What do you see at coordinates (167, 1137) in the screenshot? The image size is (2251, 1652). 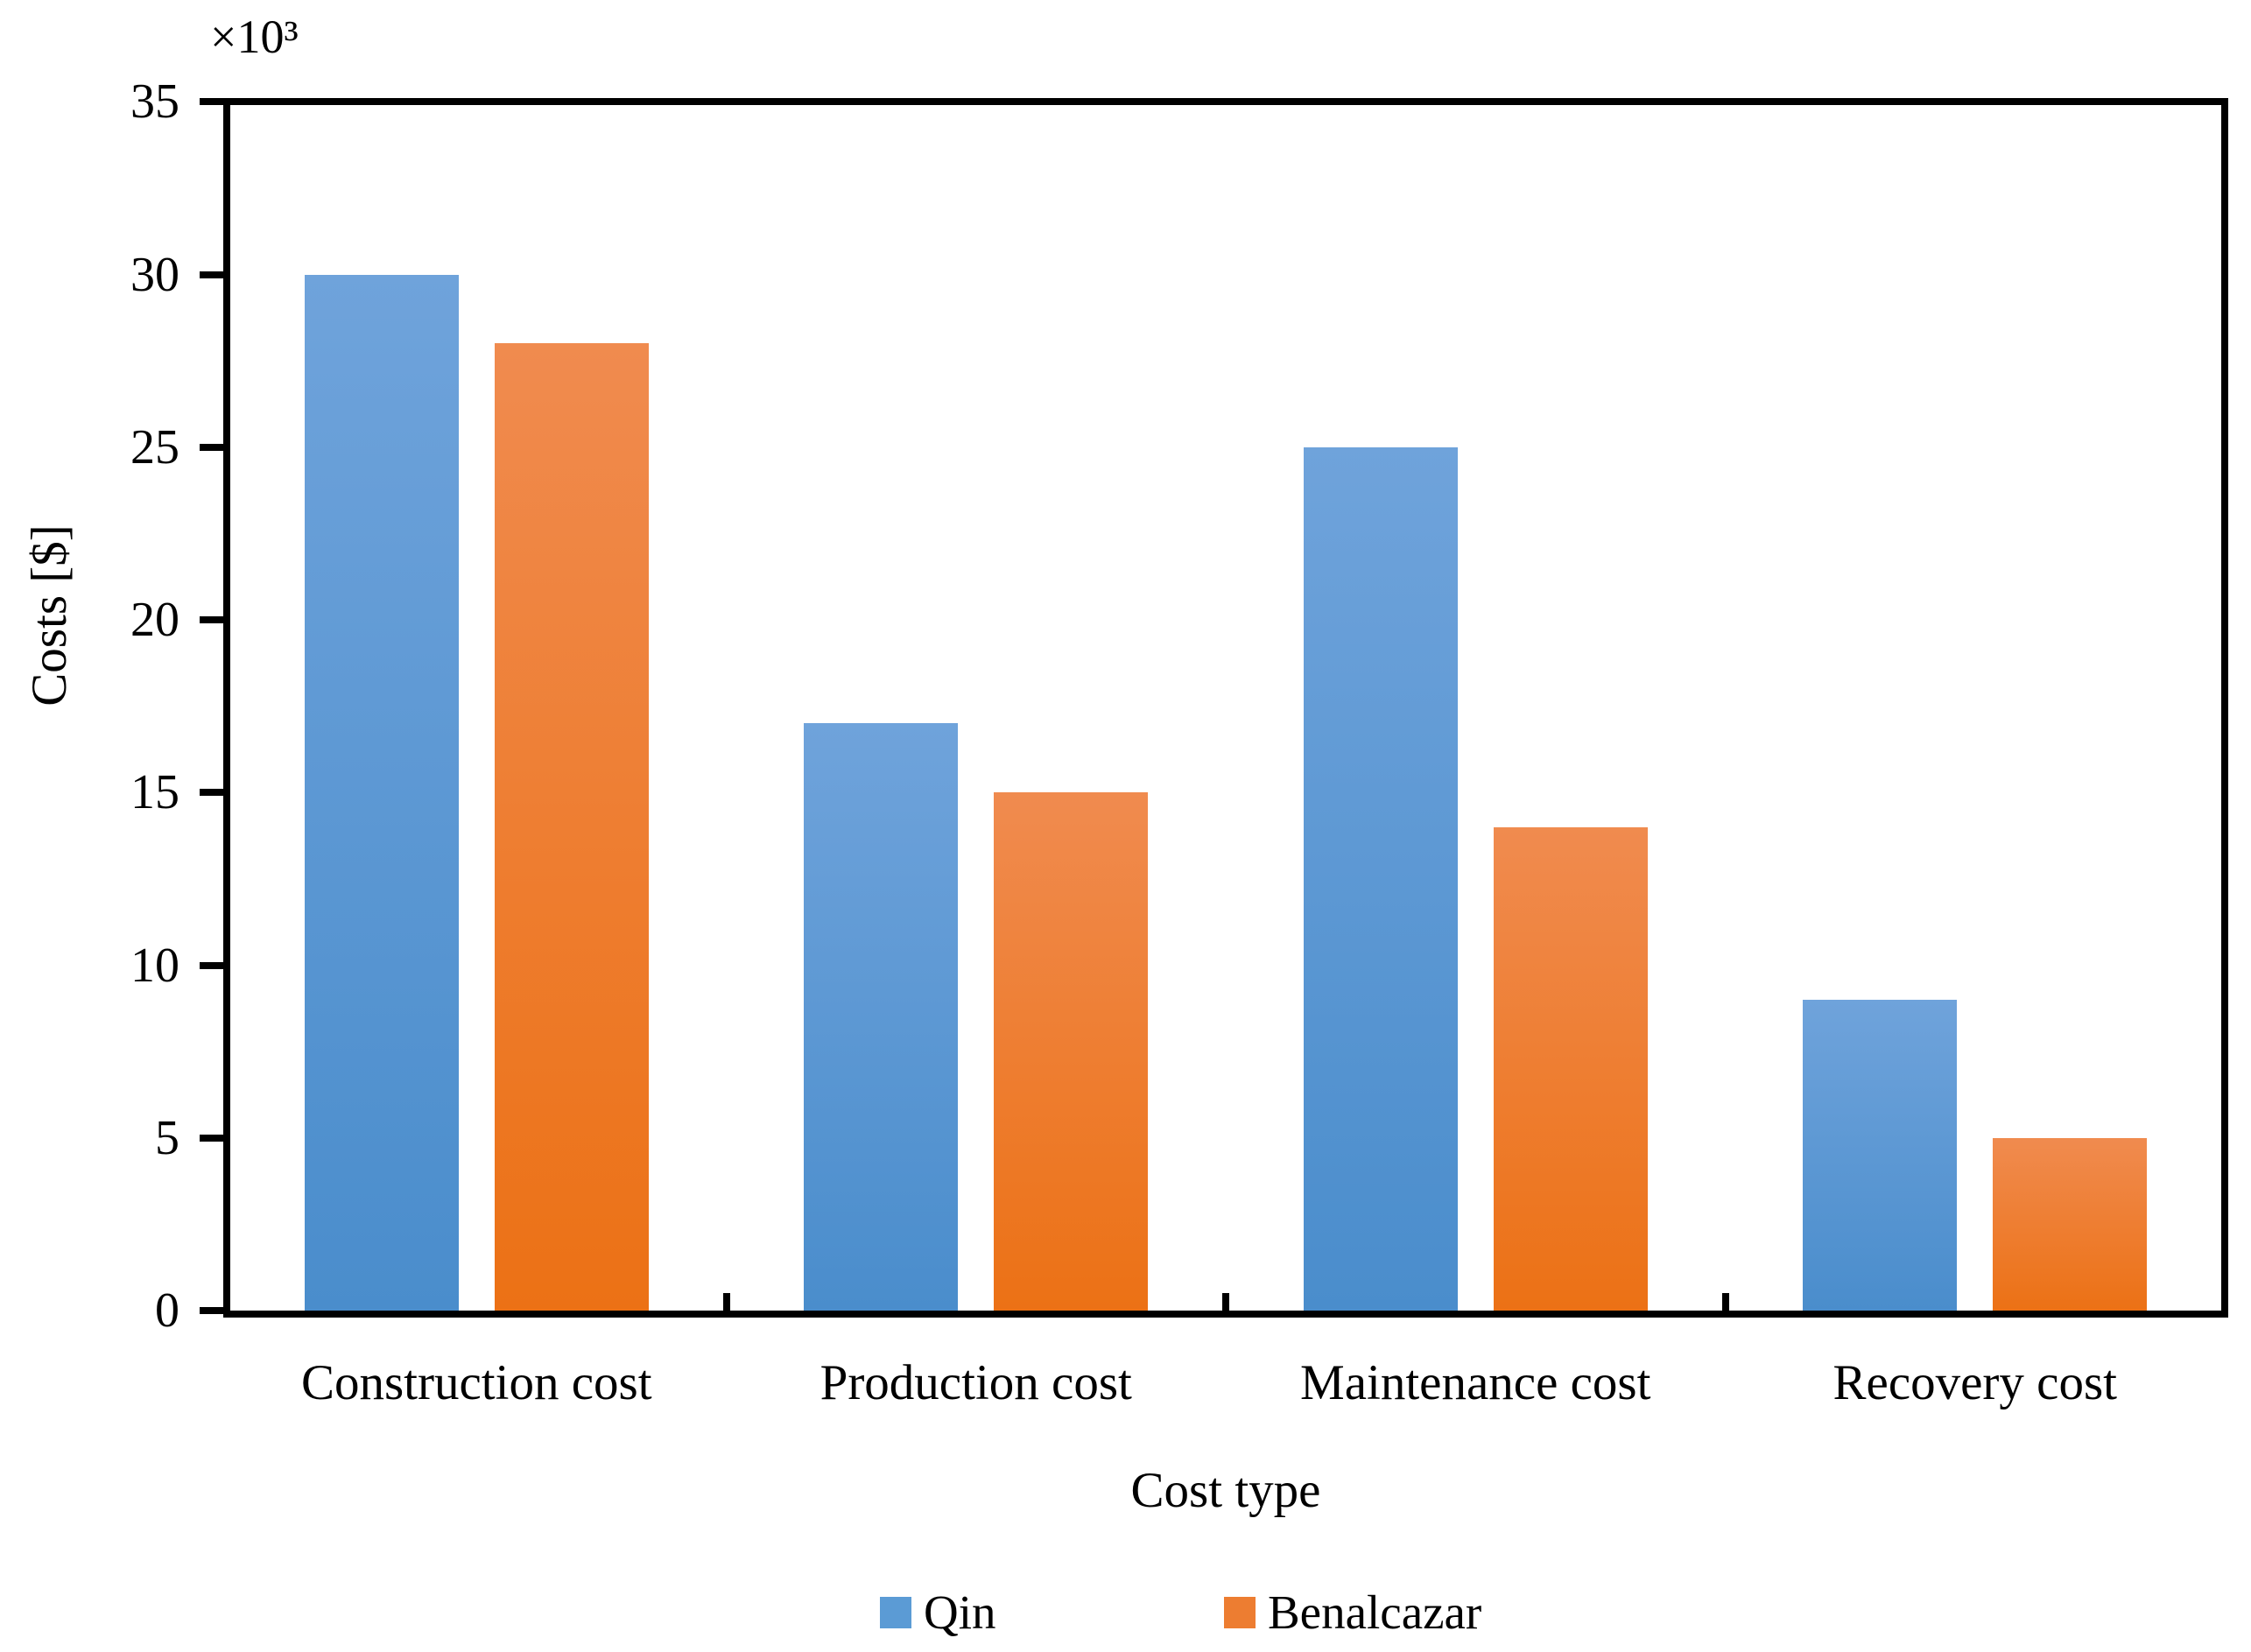 I see `y-tick-label: 5` at bounding box center [167, 1137].